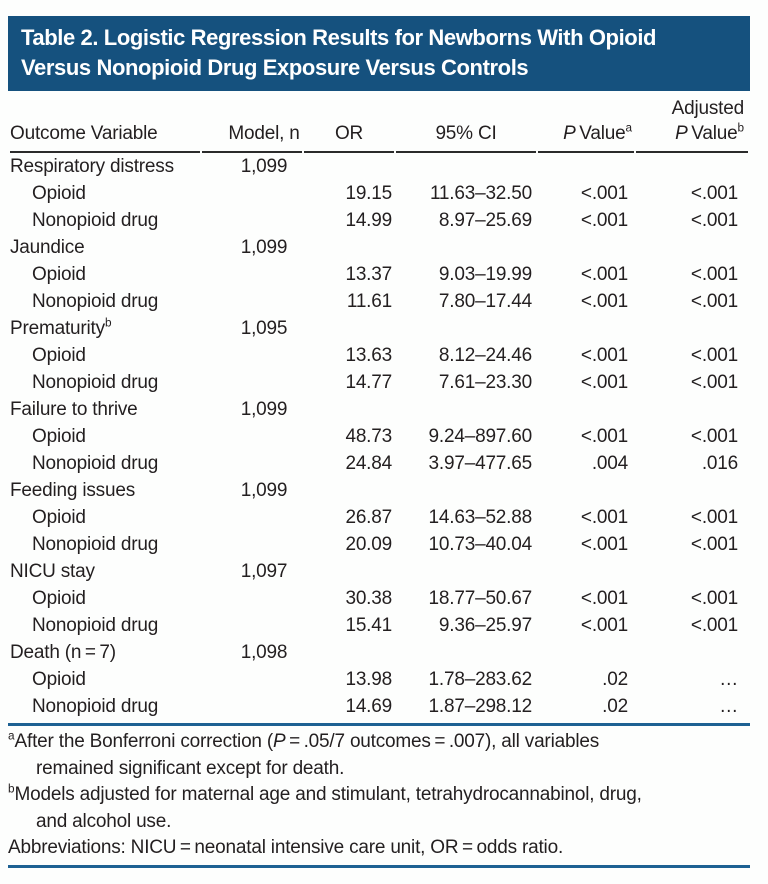  What do you see at coordinates (57, 328) in the screenshot?
I see `cell-text: Prematurity` at bounding box center [57, 328].